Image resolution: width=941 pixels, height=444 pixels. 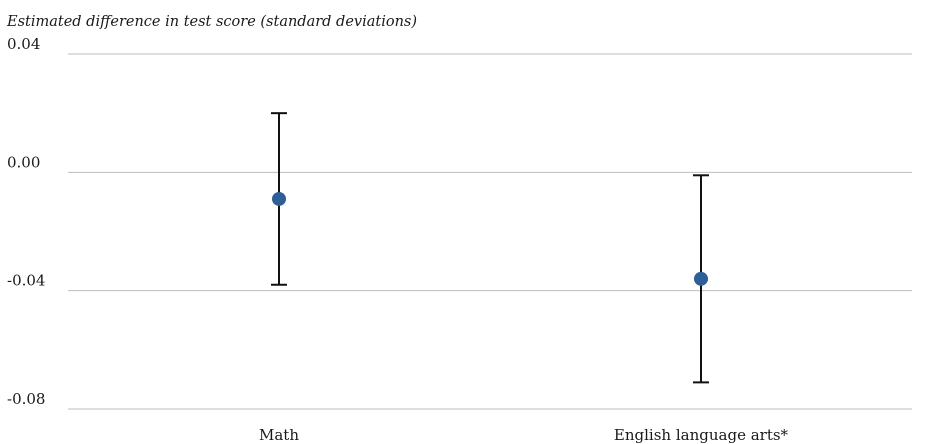 I want to click on y-tick-label: 0.04, so click(x=23, y=44).